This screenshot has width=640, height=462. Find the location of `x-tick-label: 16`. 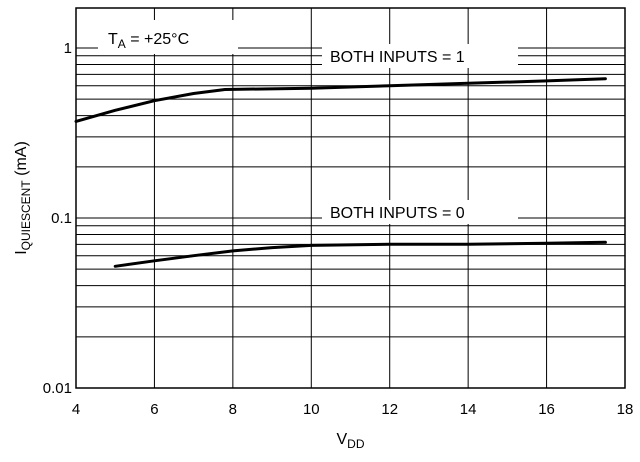

x-tick-label: 16 is located at coordinates (546, 409).